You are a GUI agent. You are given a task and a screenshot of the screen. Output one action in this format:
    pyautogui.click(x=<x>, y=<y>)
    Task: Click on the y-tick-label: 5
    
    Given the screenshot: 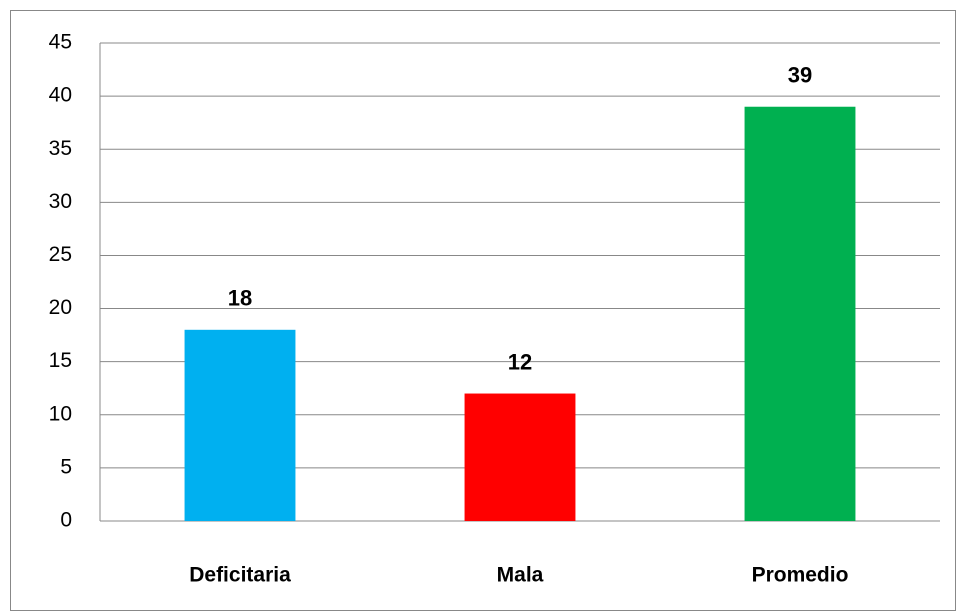 What is the action you would take?
    pyautogui.click(x=66, y=466)
    